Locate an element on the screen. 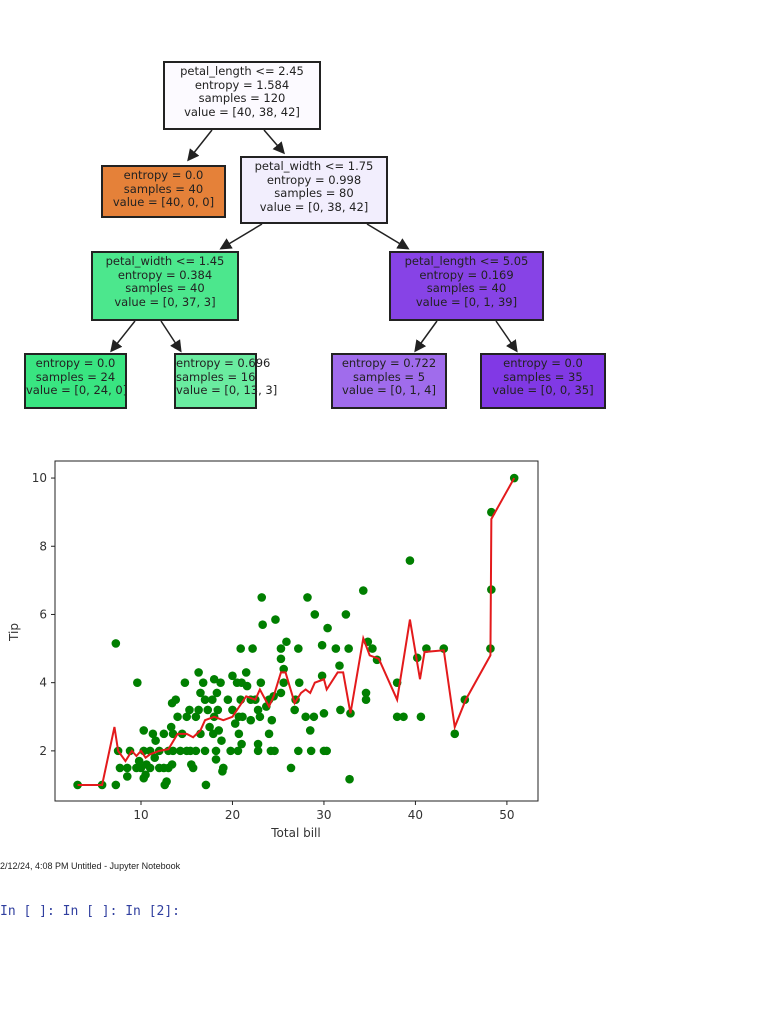 The height and width of the screenshot is (1024, 768). tree-node-line: entropy = 1.584 is located at coordinates (242, 84).